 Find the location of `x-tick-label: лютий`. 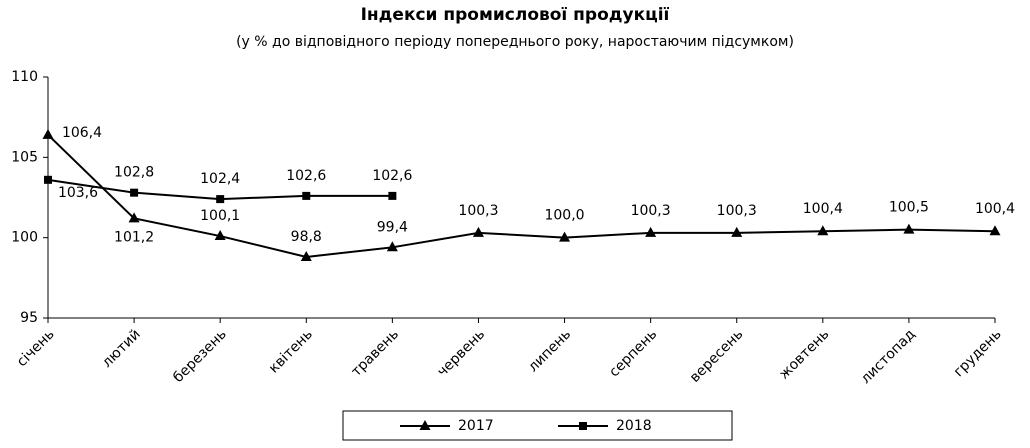

x-tick-label: лютий is located at coordinates (121, 348).